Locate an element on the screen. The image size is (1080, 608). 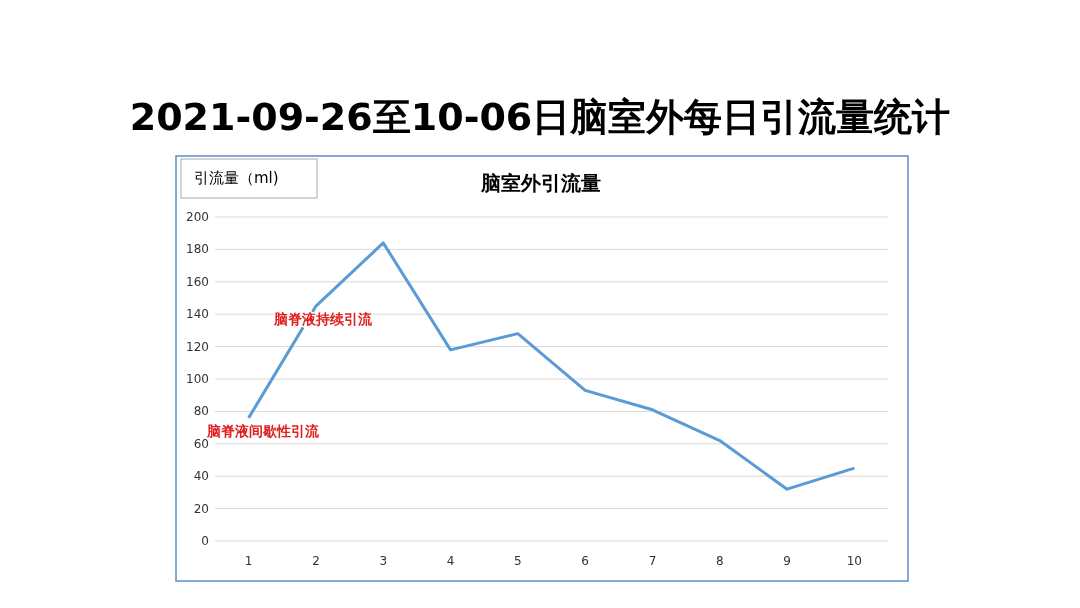
y-tick-label: 20 is located at coordinates (201, 508).